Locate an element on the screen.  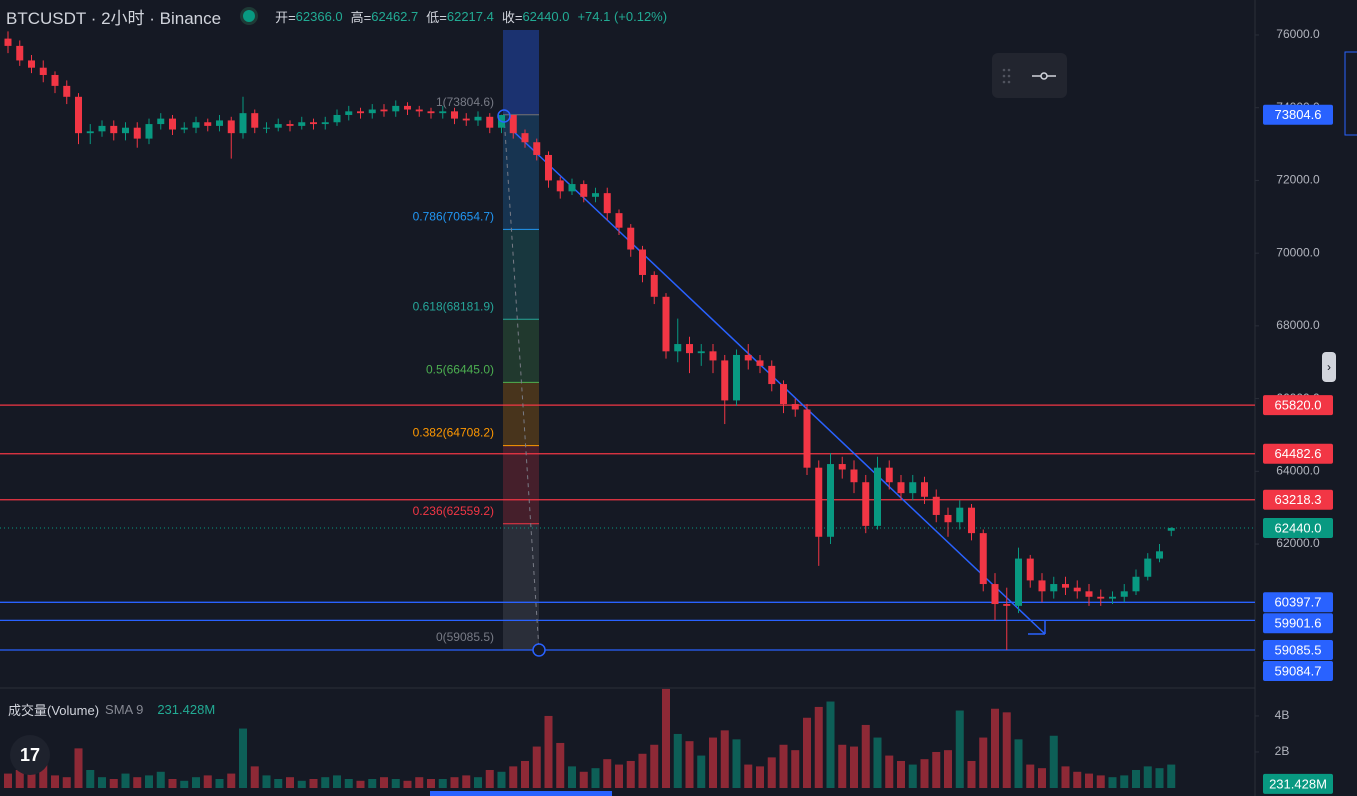
symbol-title: BTCUSDT · 2小时 · Binance is located at coordinates (114, 18).